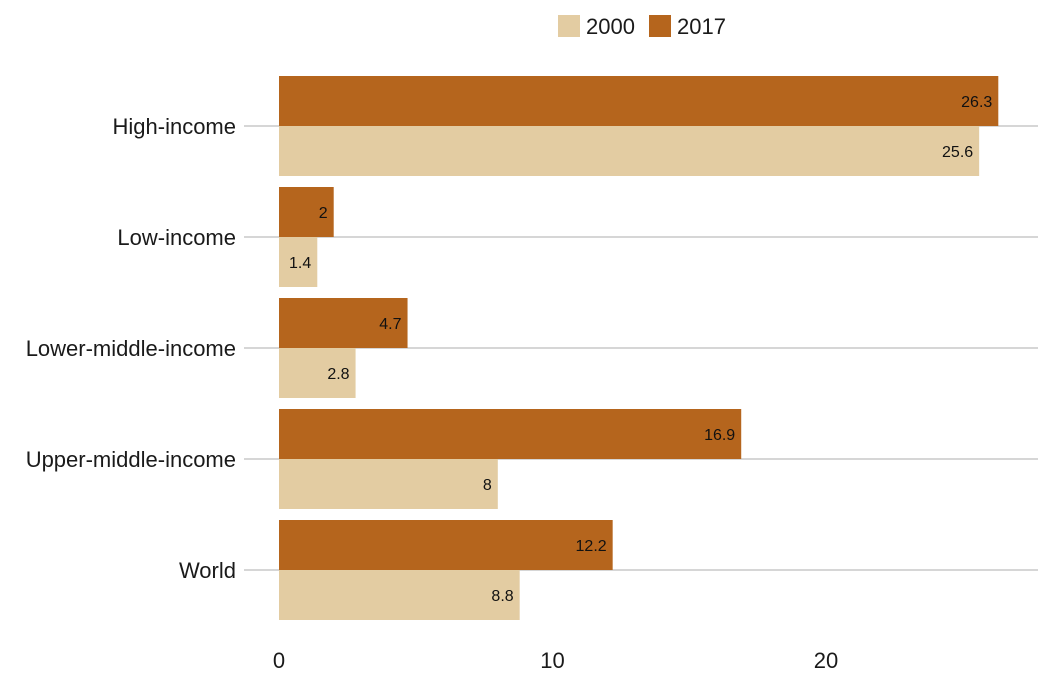 The height and width of the screenshot is (689, 1045). Describe the element at coordinates (175, 126) in the screenshot. I see `category-label-high-income: High-income` at that location.